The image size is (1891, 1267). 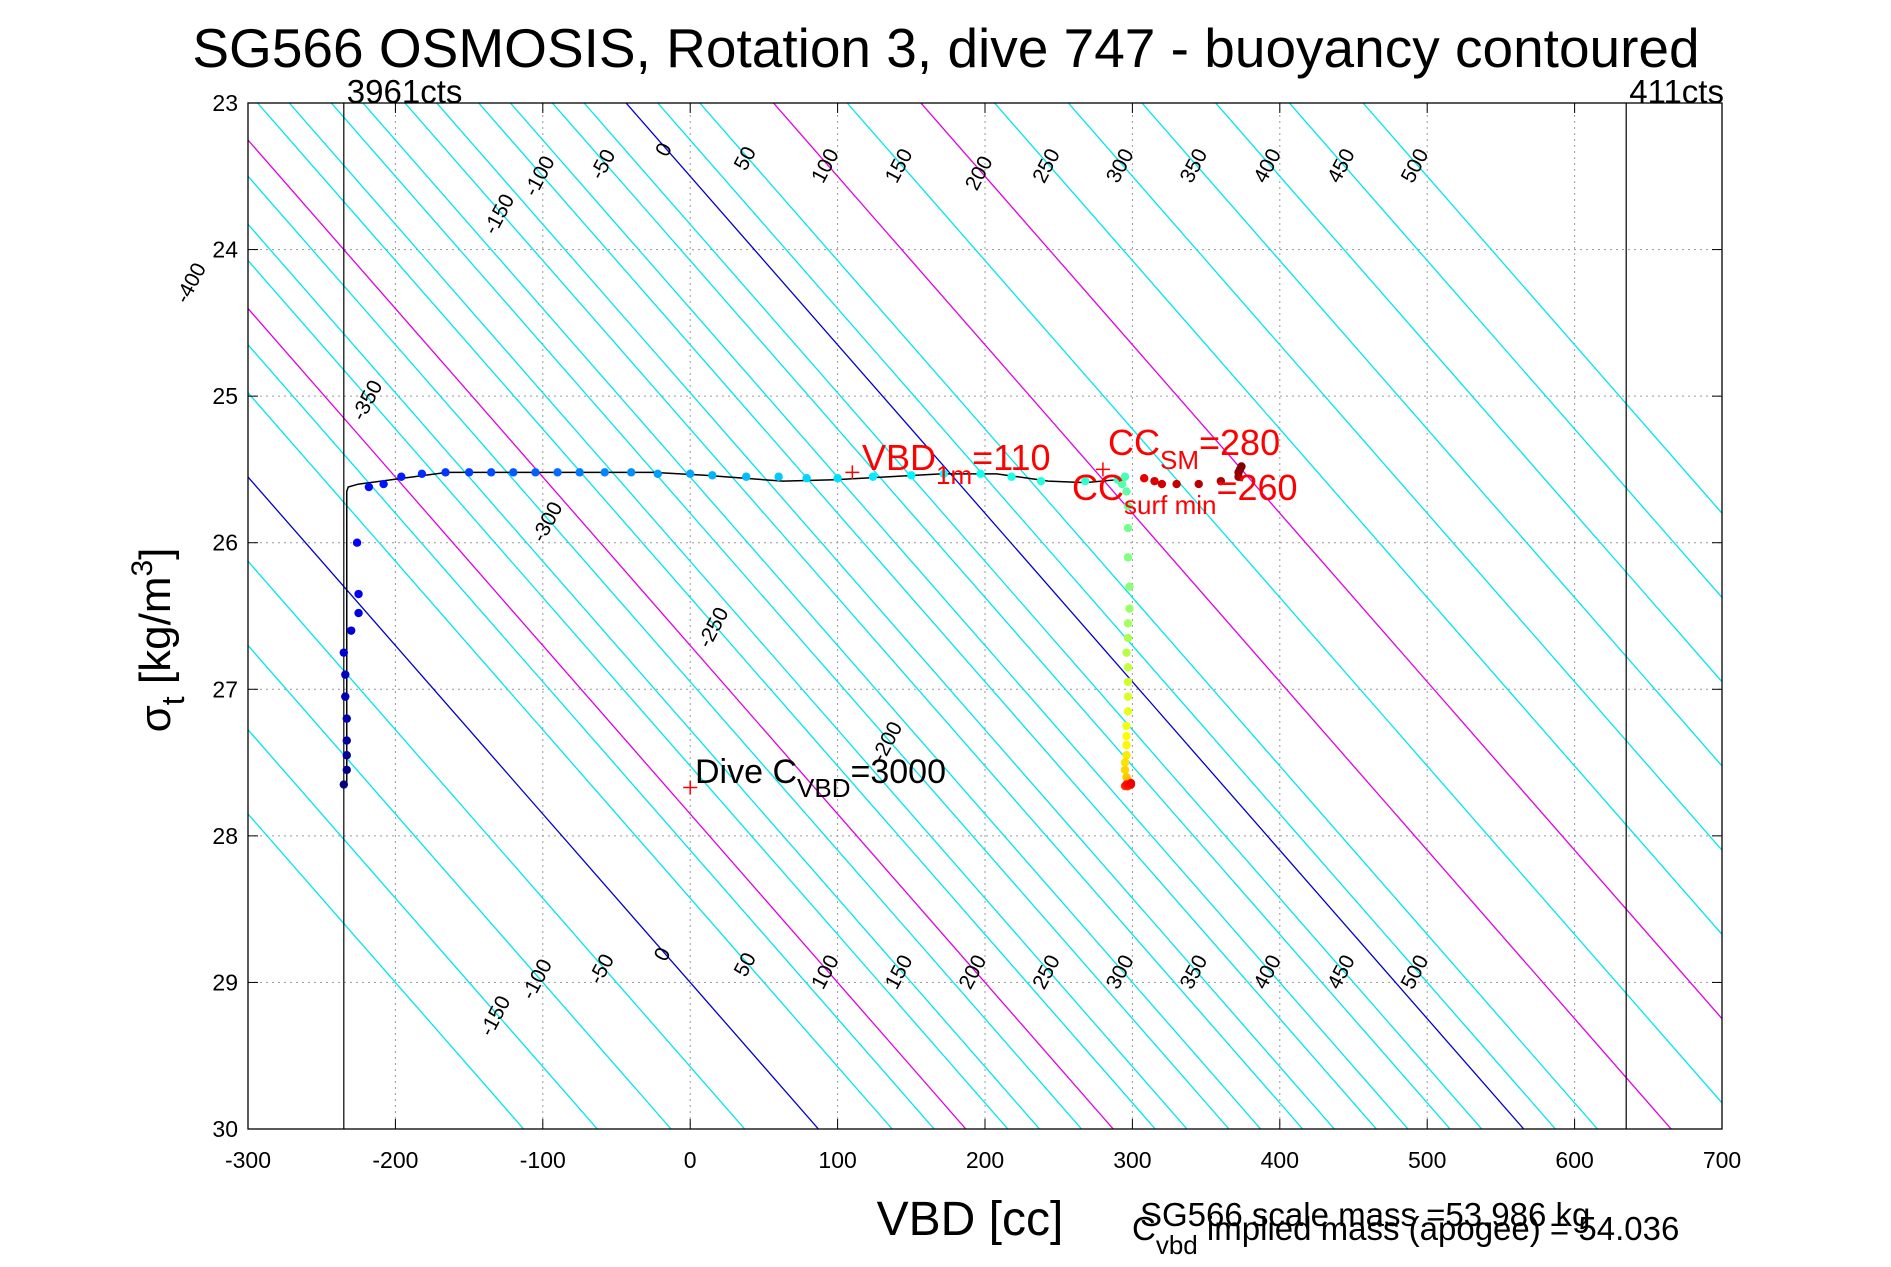 I want to click on y-tick-label: 29, so click(x=225, y=982).